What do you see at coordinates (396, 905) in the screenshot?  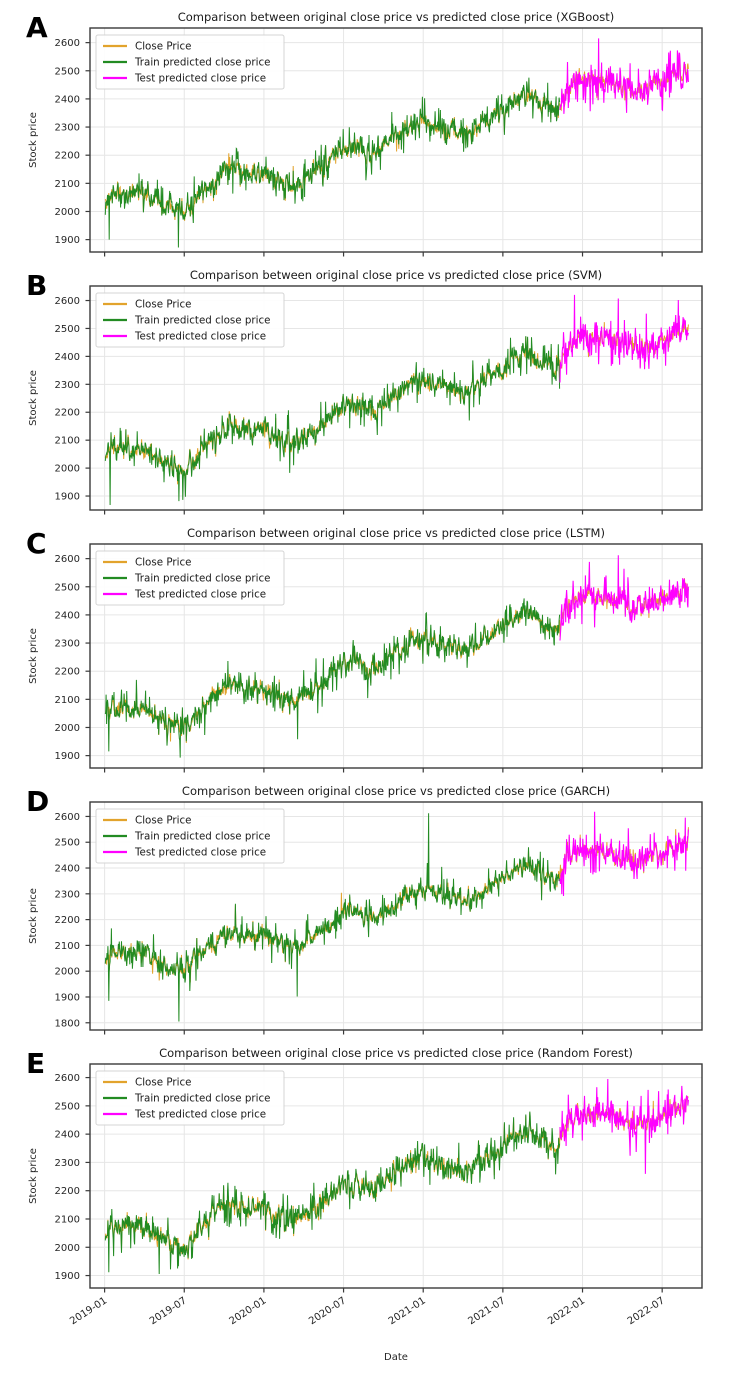 I see `series-close-line` at bounding box center [396, 905].